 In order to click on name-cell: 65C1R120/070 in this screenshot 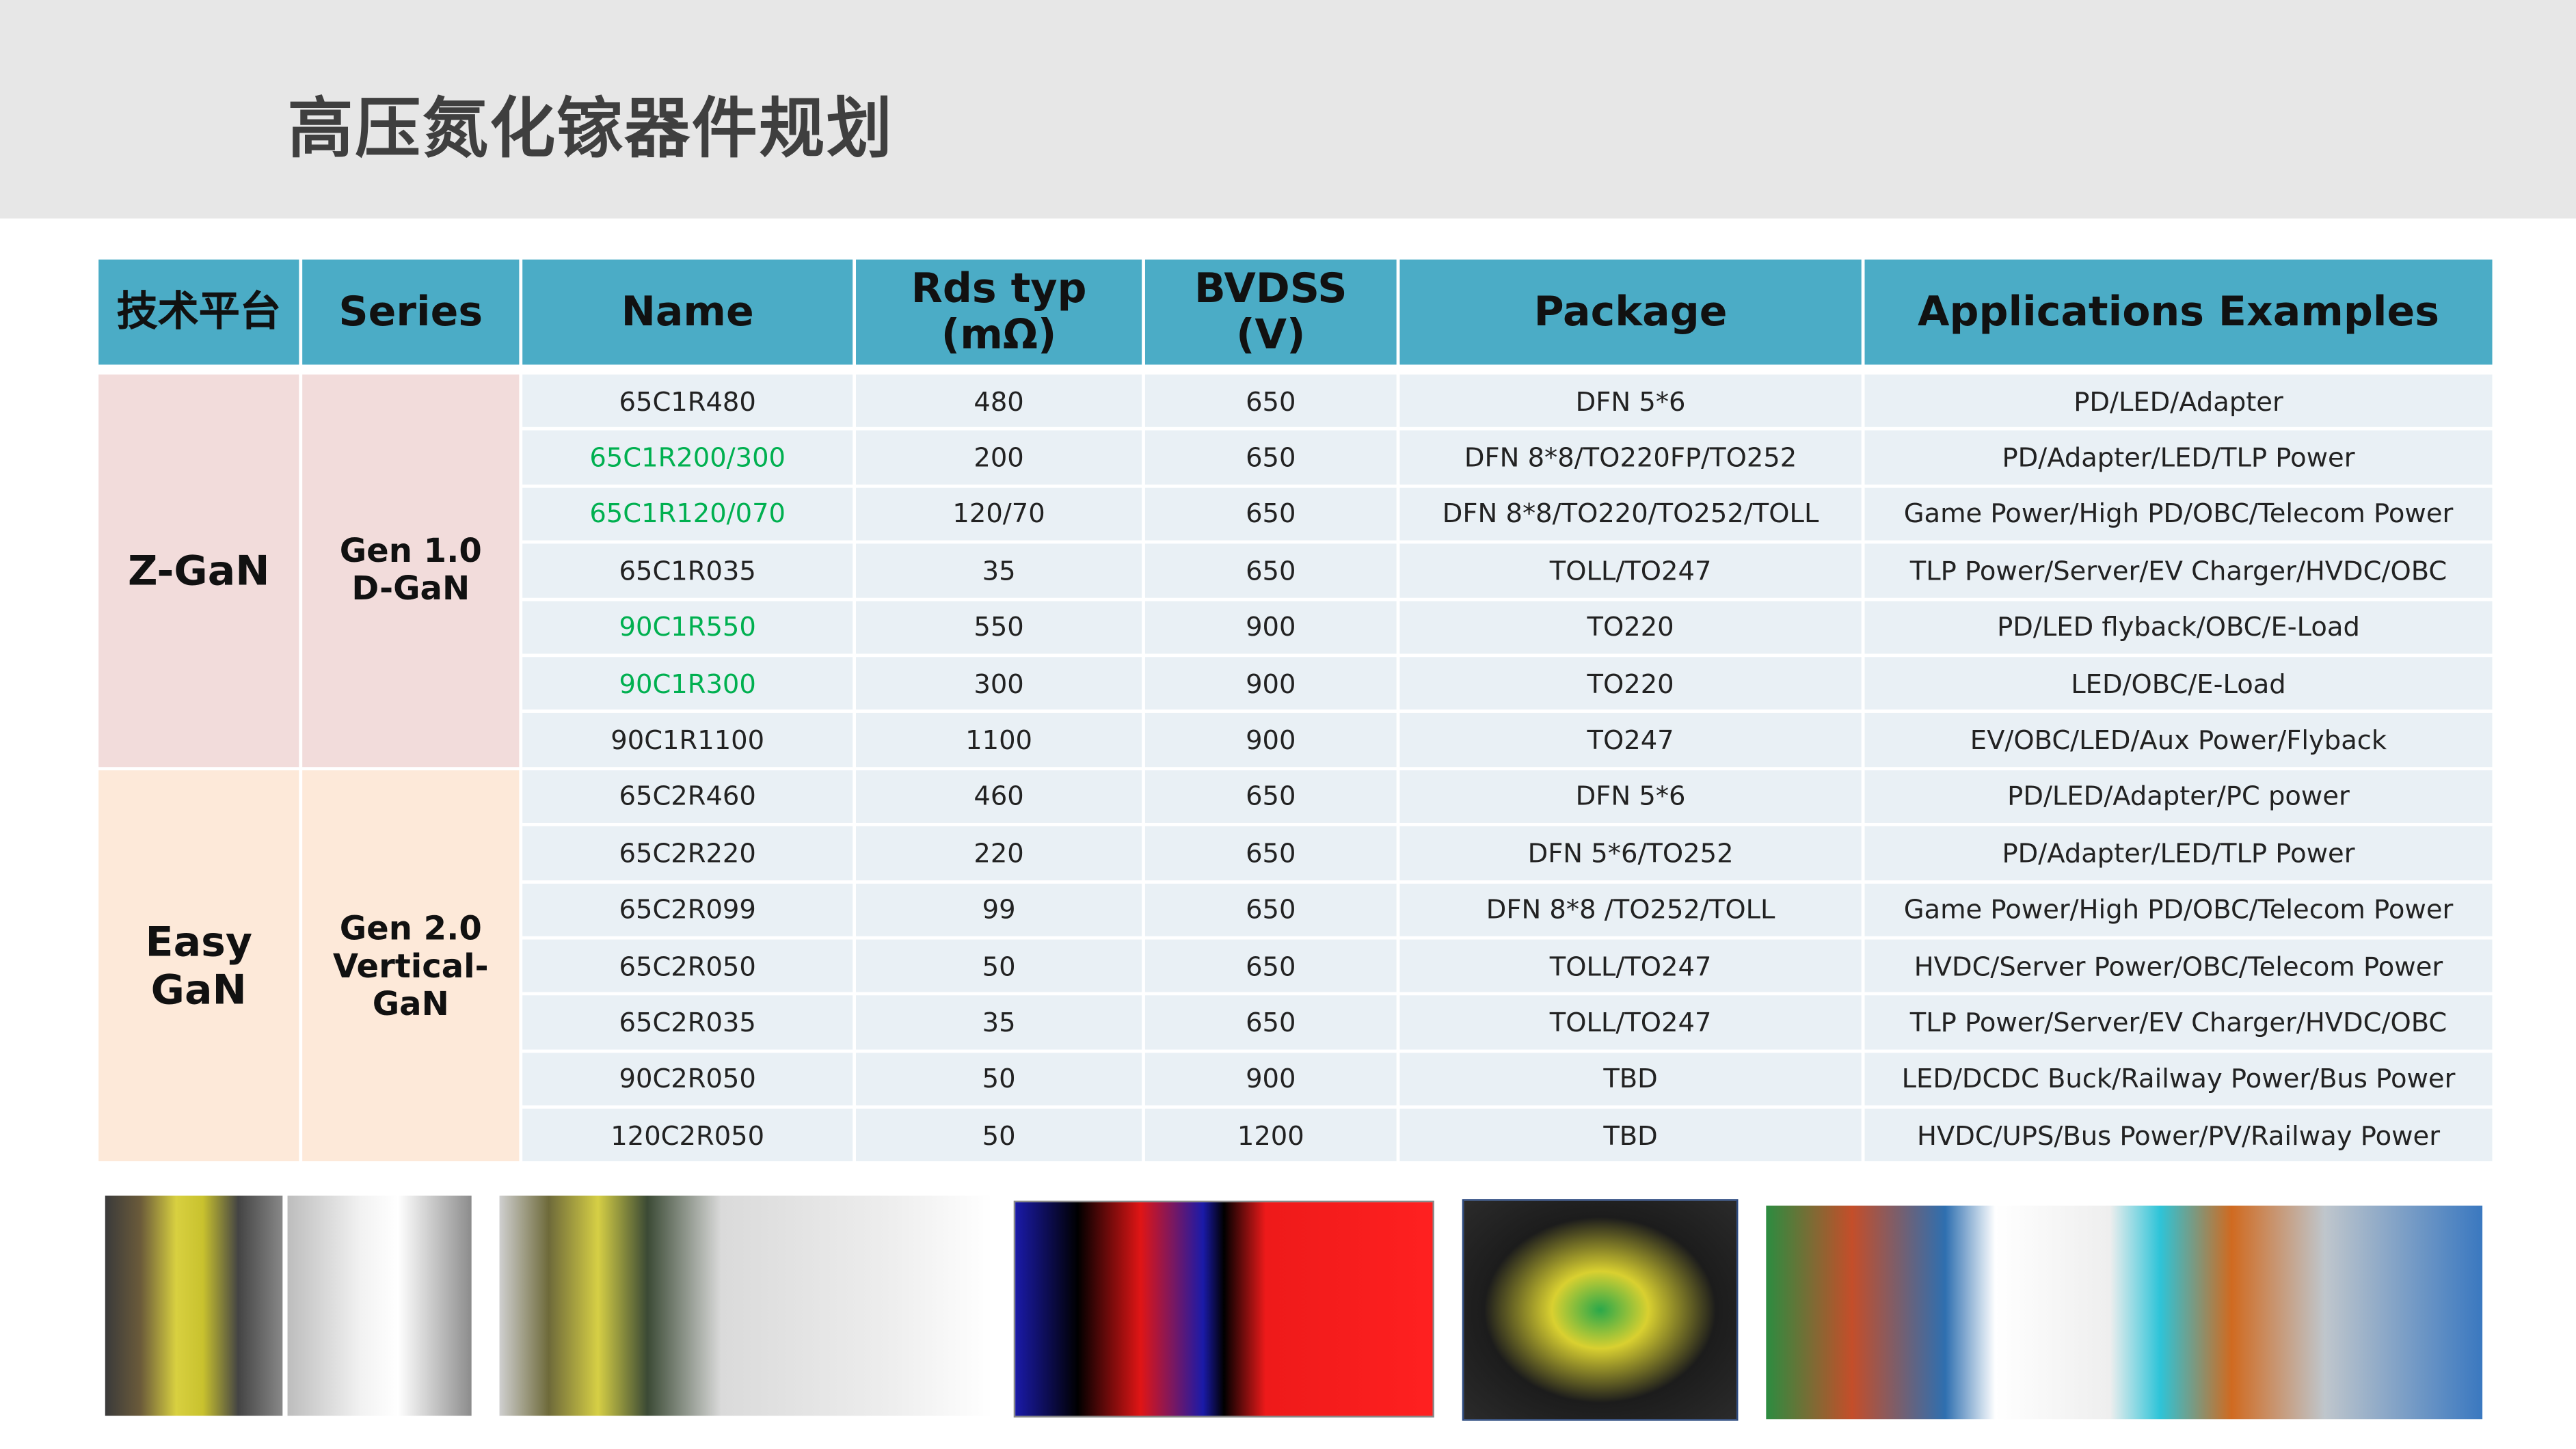, I will do `click(687, 514)`.